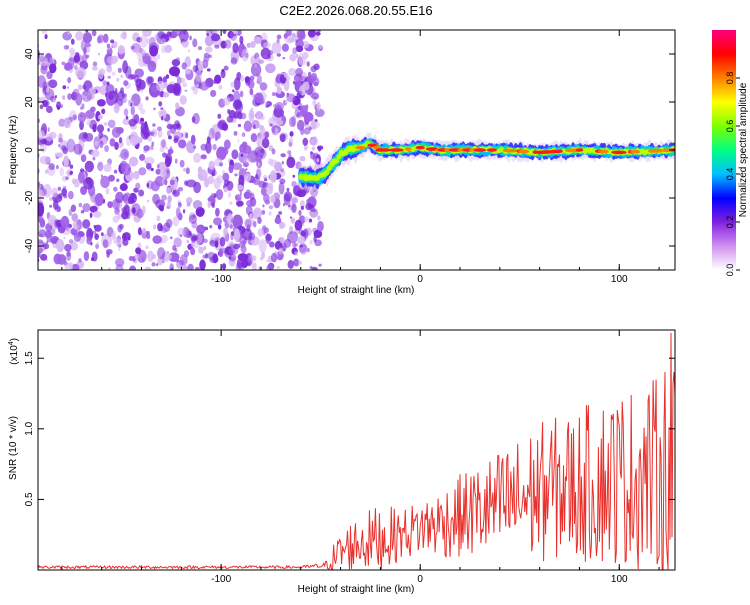  Describe the element at coordinates (732, 174) in the screenshot. I see `colorbar-ticks: 0.0 0.2 0.4 0.6 0.8` at that location.